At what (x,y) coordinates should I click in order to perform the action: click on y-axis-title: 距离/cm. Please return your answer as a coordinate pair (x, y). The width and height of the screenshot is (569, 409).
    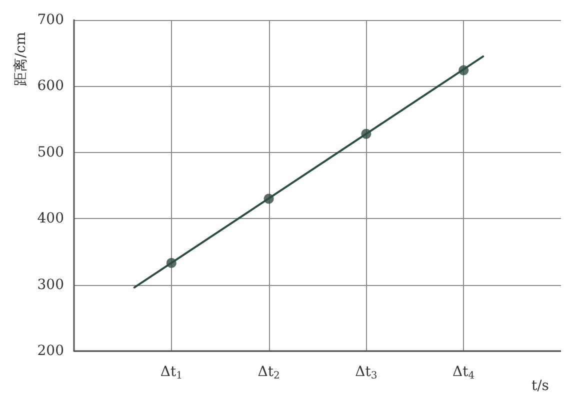
    Looking at the image, I should click on (21, 59).